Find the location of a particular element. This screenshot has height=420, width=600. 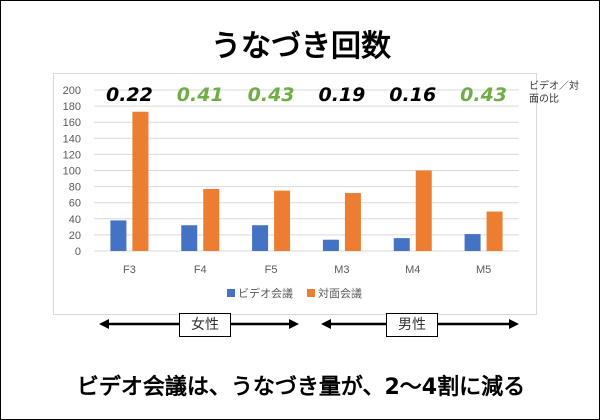

y-tick-label: 120 is located at coordinates (72, 155).